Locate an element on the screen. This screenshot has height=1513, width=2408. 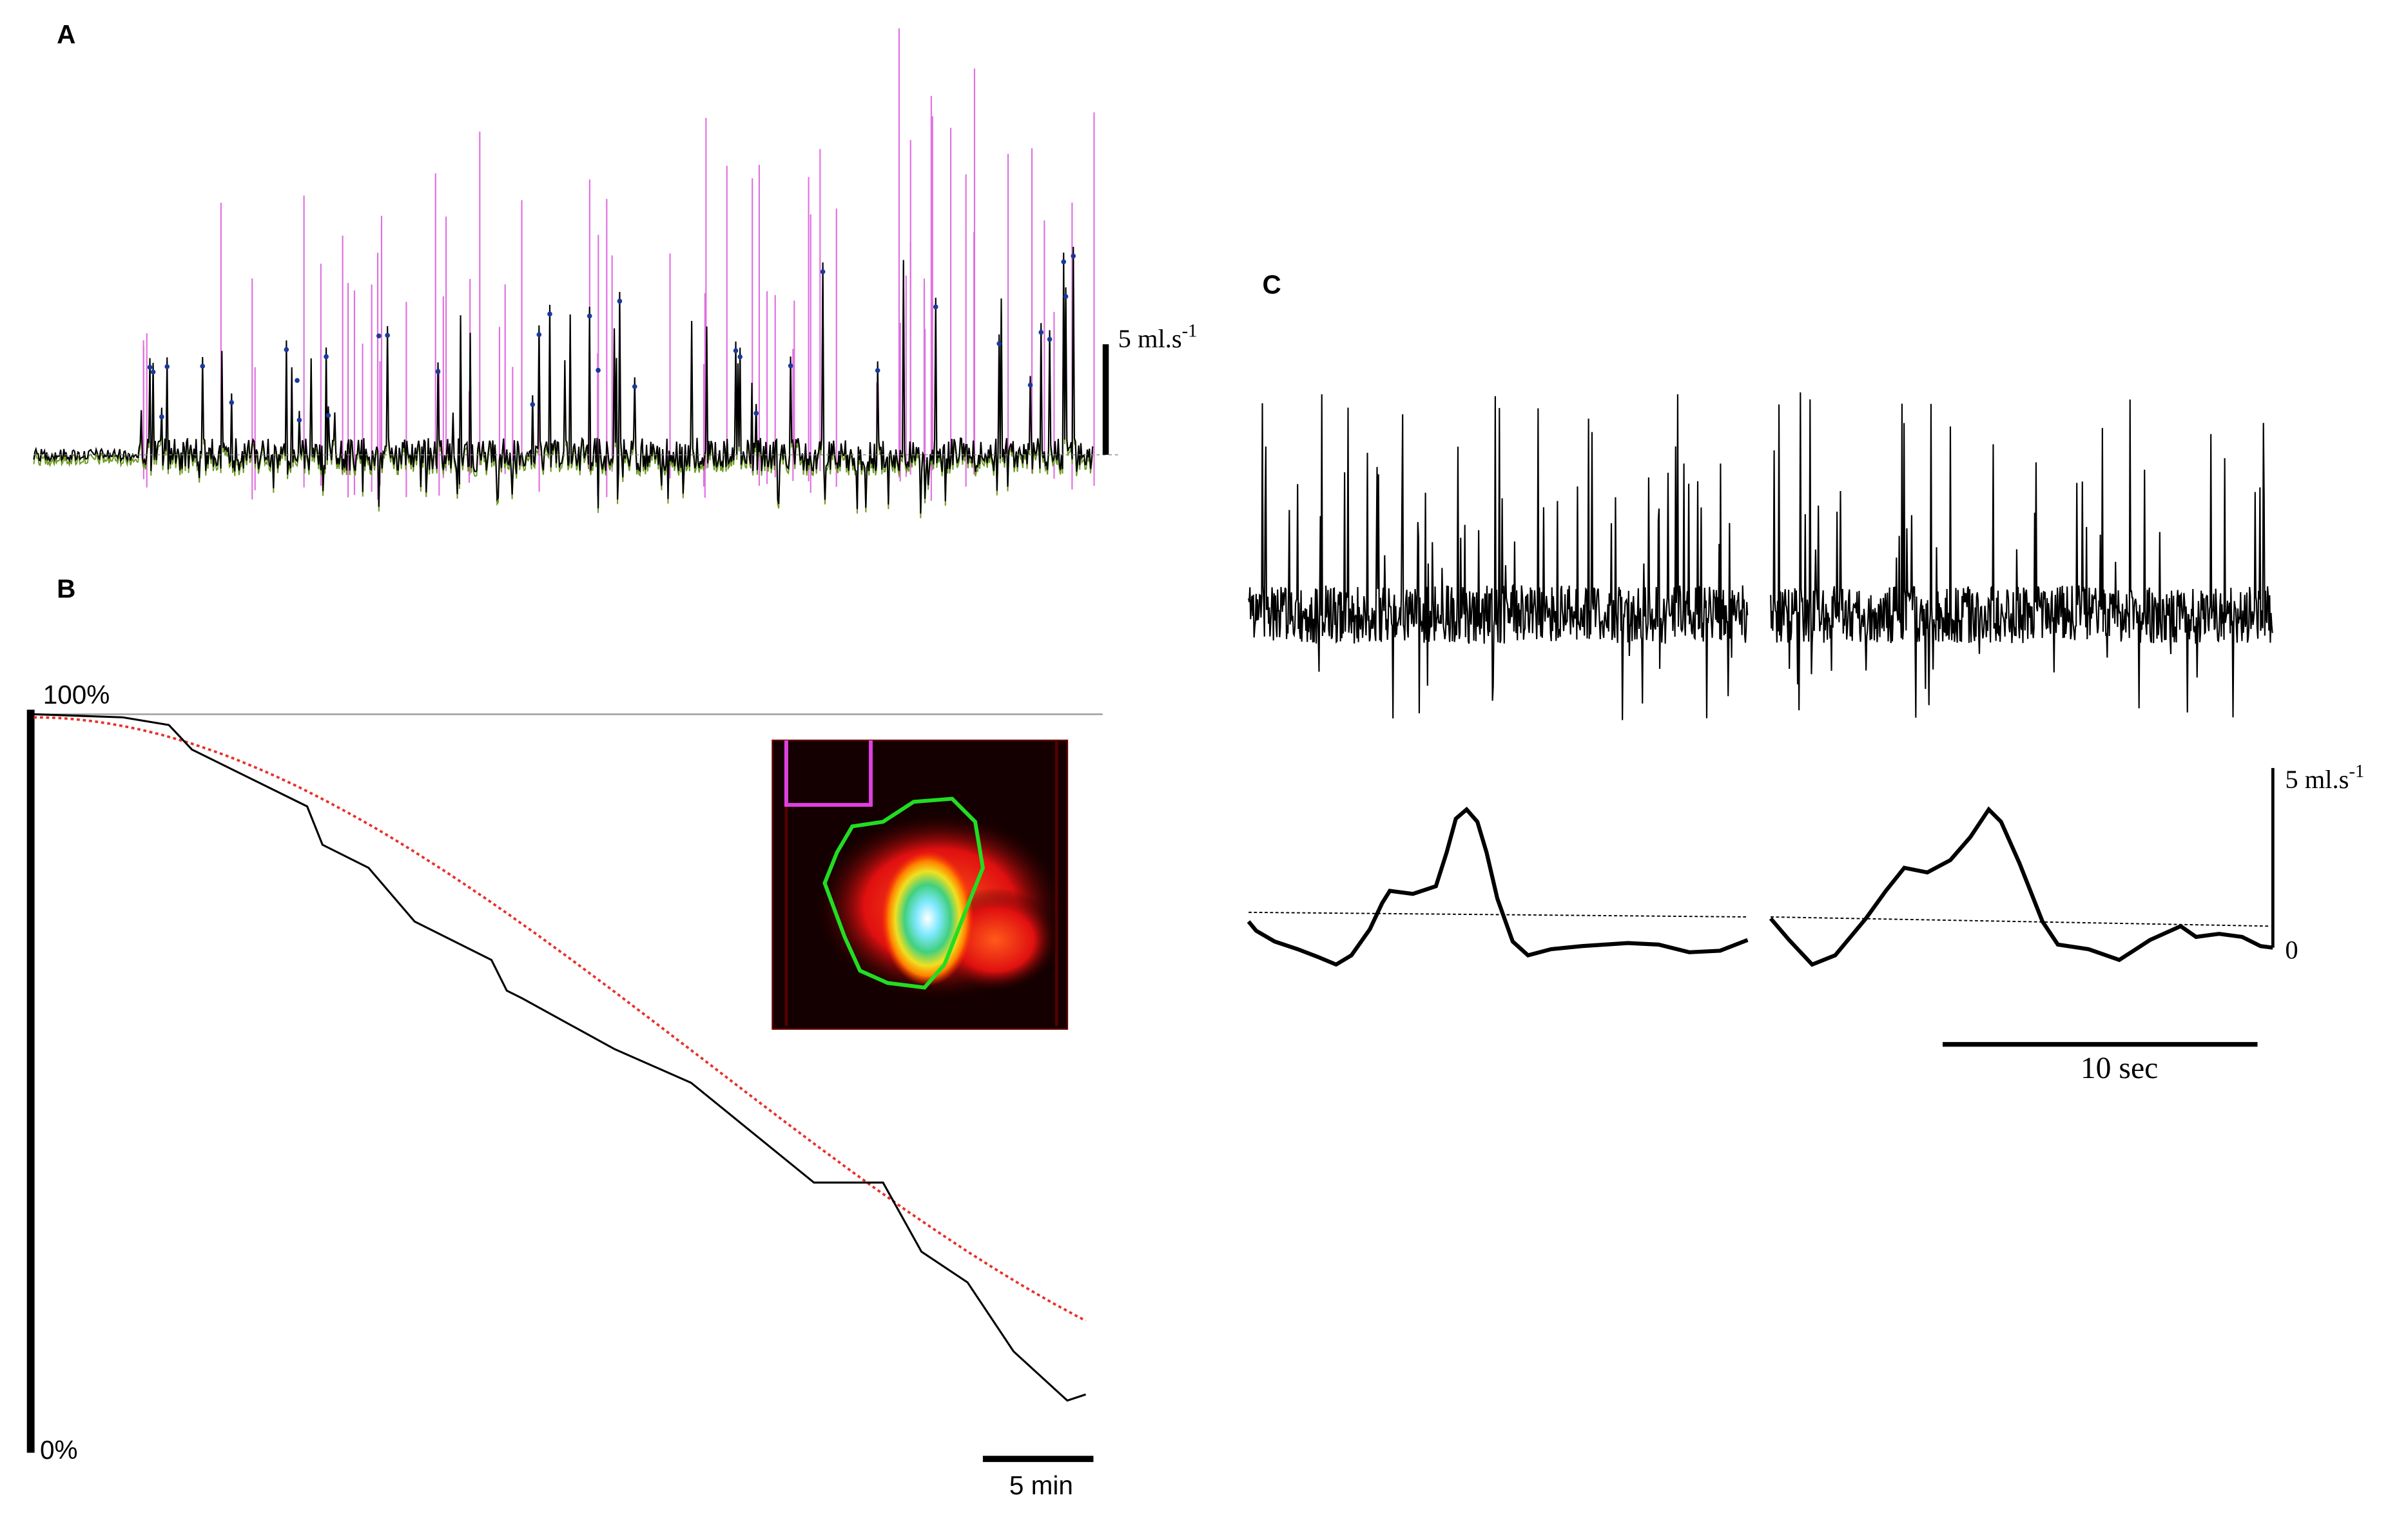
trace-a is located at coordinates (575, 273).